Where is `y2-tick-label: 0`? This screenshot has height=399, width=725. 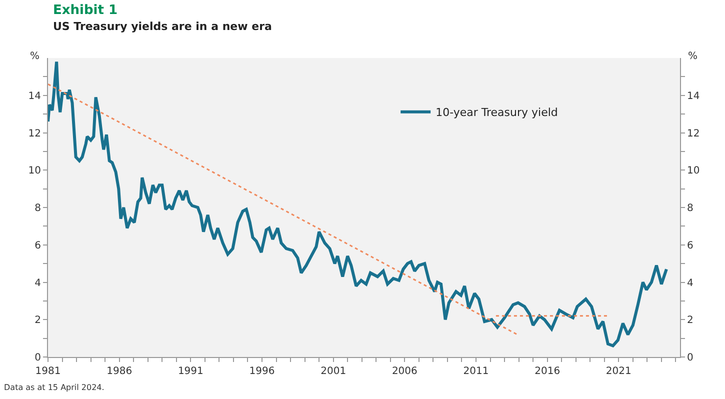
y2-tick-label: 0 is located at coordinates (690, 358).